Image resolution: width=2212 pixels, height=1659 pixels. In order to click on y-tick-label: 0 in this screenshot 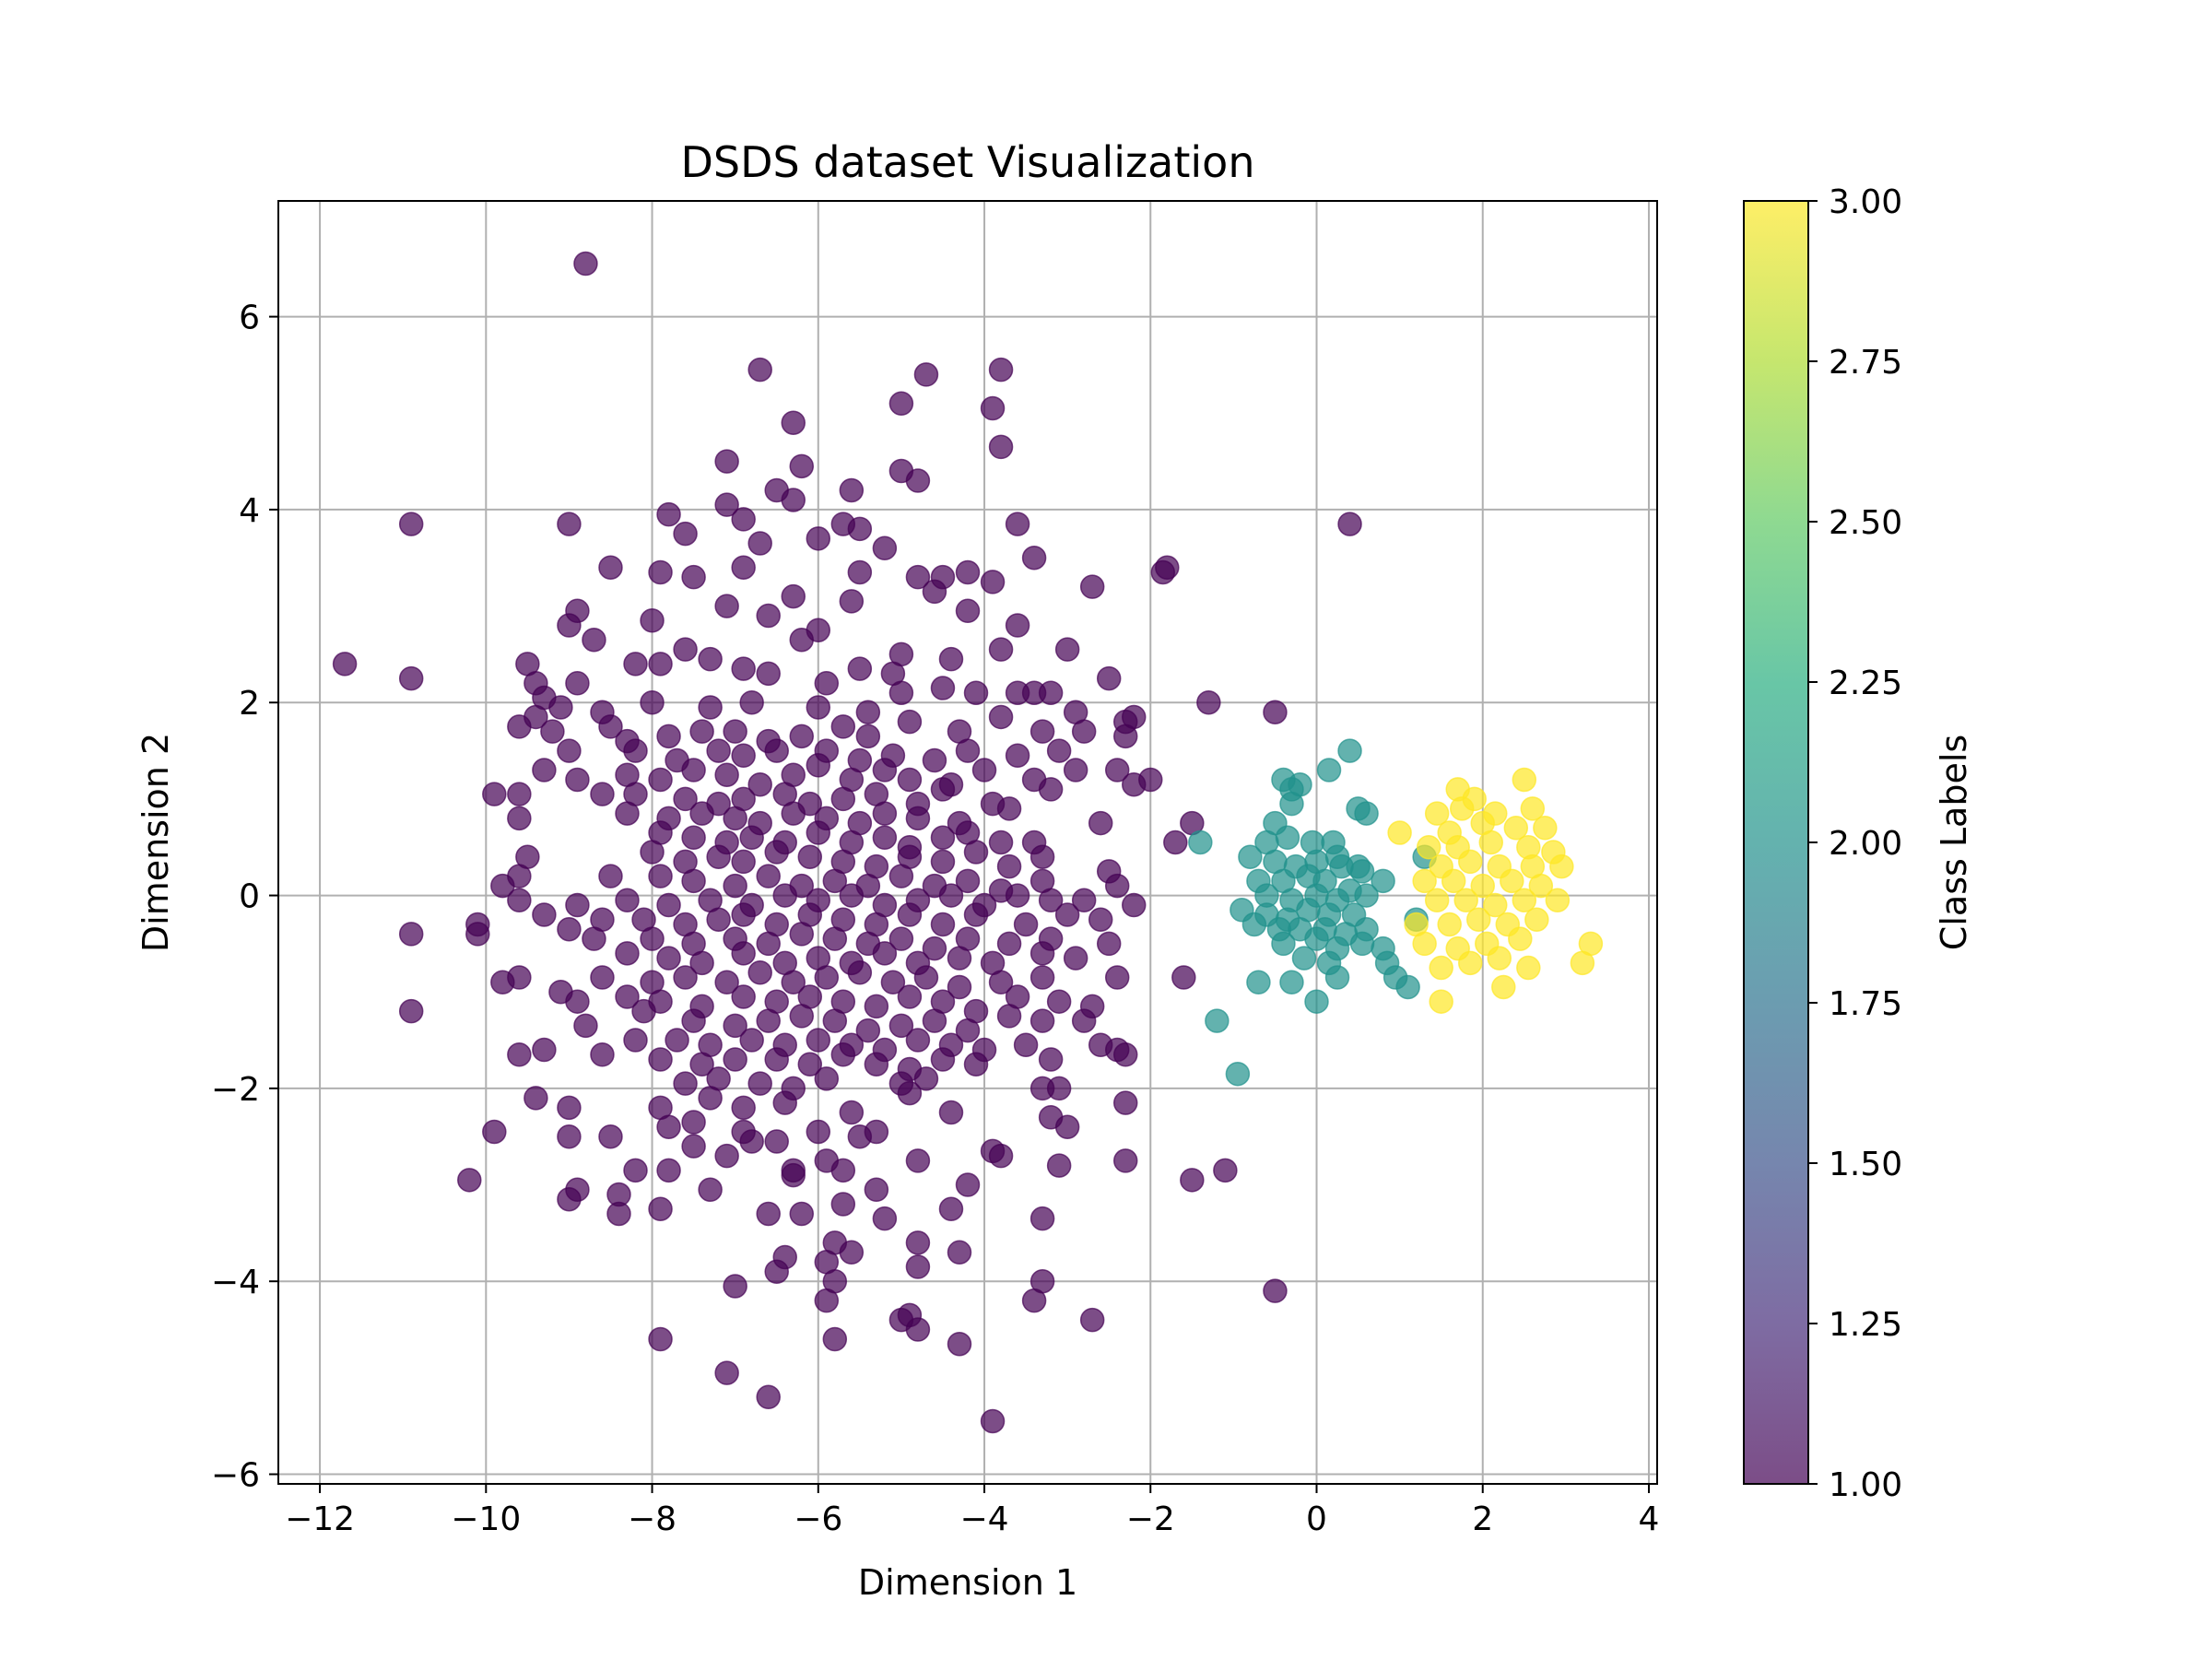, I will do `click(249, 897)`.